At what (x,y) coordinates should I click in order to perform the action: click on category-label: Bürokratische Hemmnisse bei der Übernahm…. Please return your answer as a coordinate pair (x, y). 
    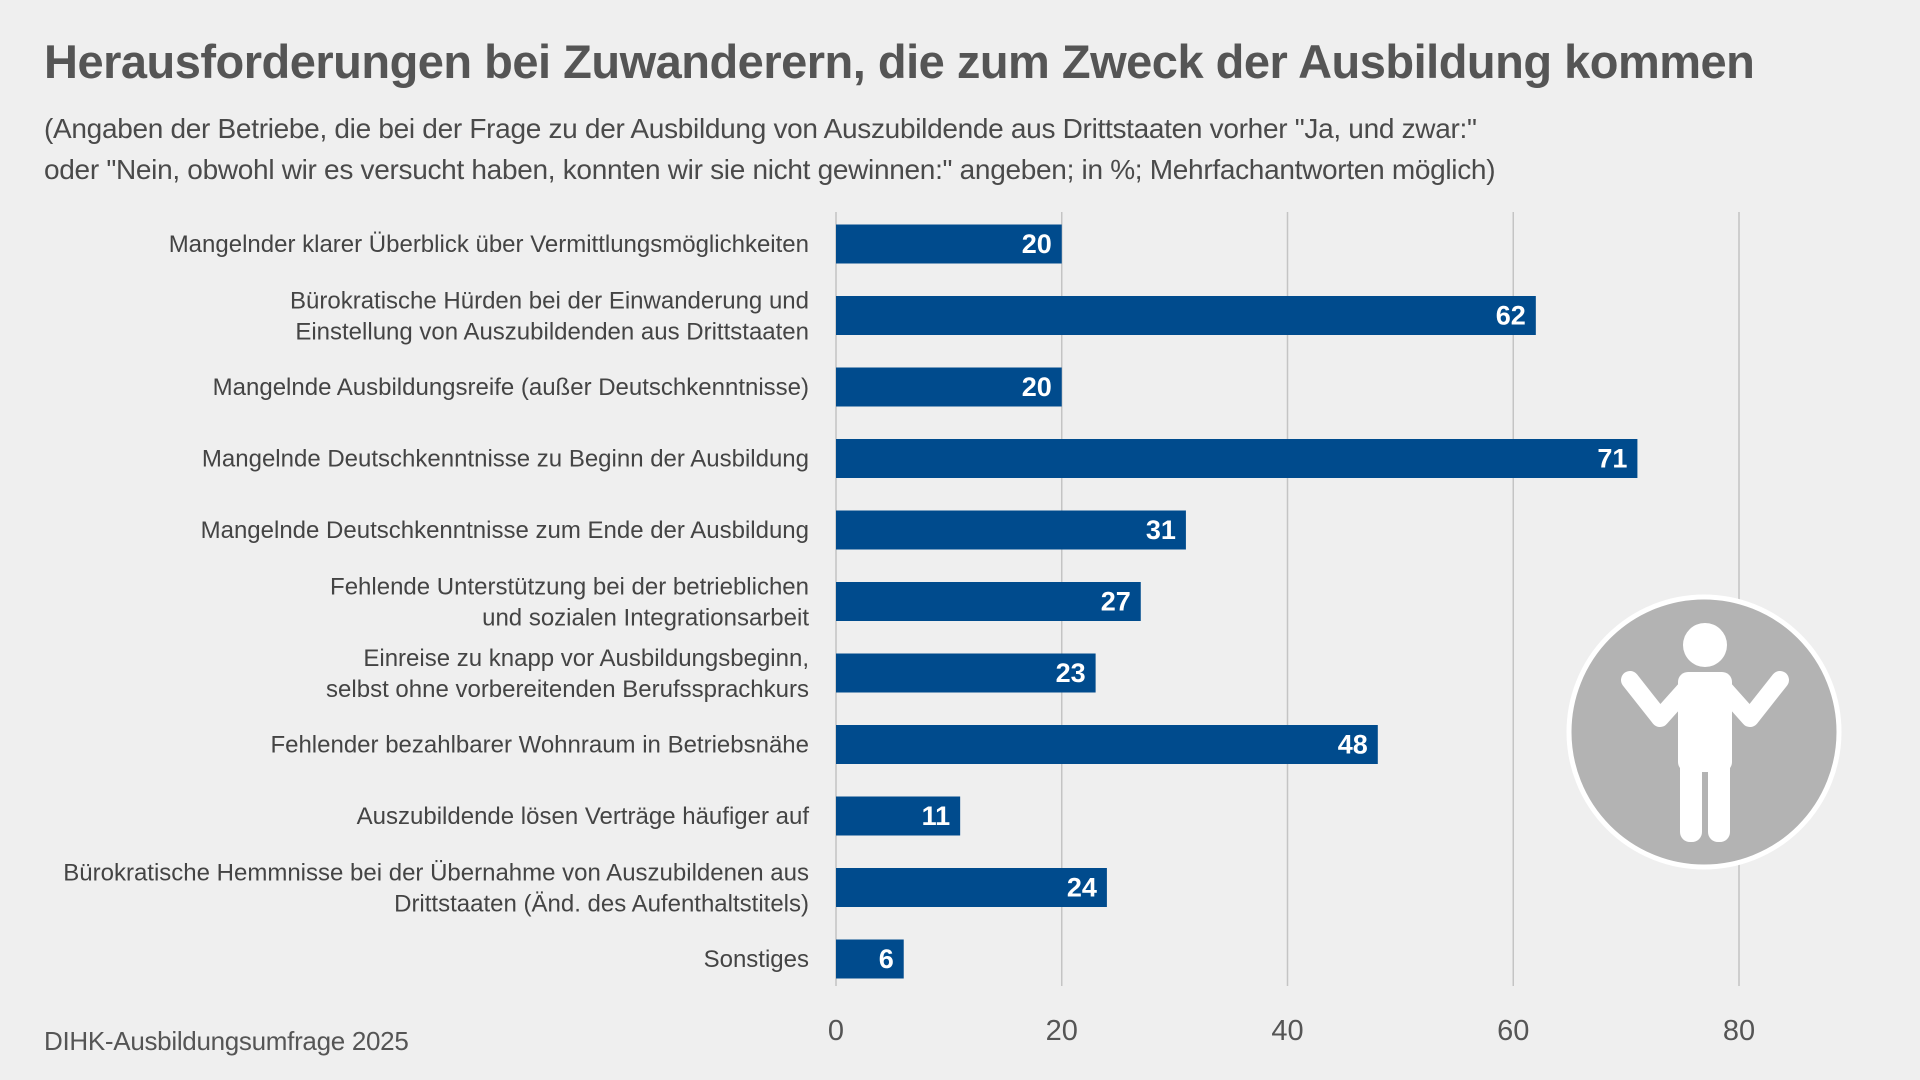
    Looking at the image, I should click on (436, 873).